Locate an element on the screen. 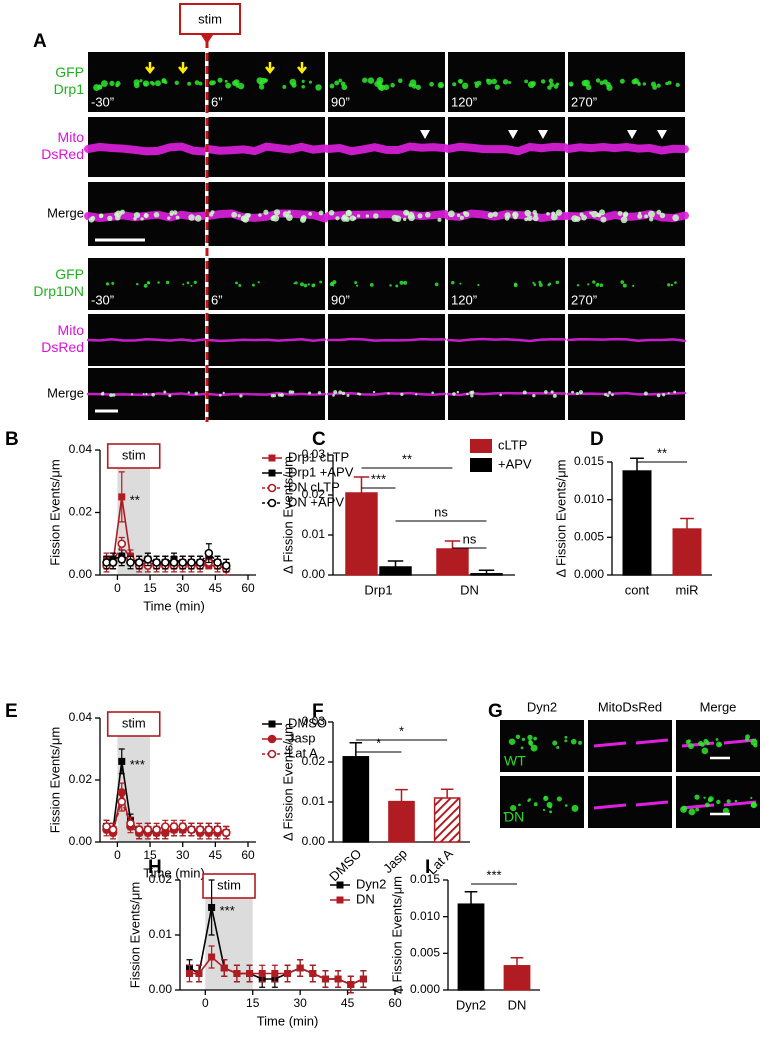 The image size is (763, 1040). x-tick-label: 0 is located at coordinates (117, 855).